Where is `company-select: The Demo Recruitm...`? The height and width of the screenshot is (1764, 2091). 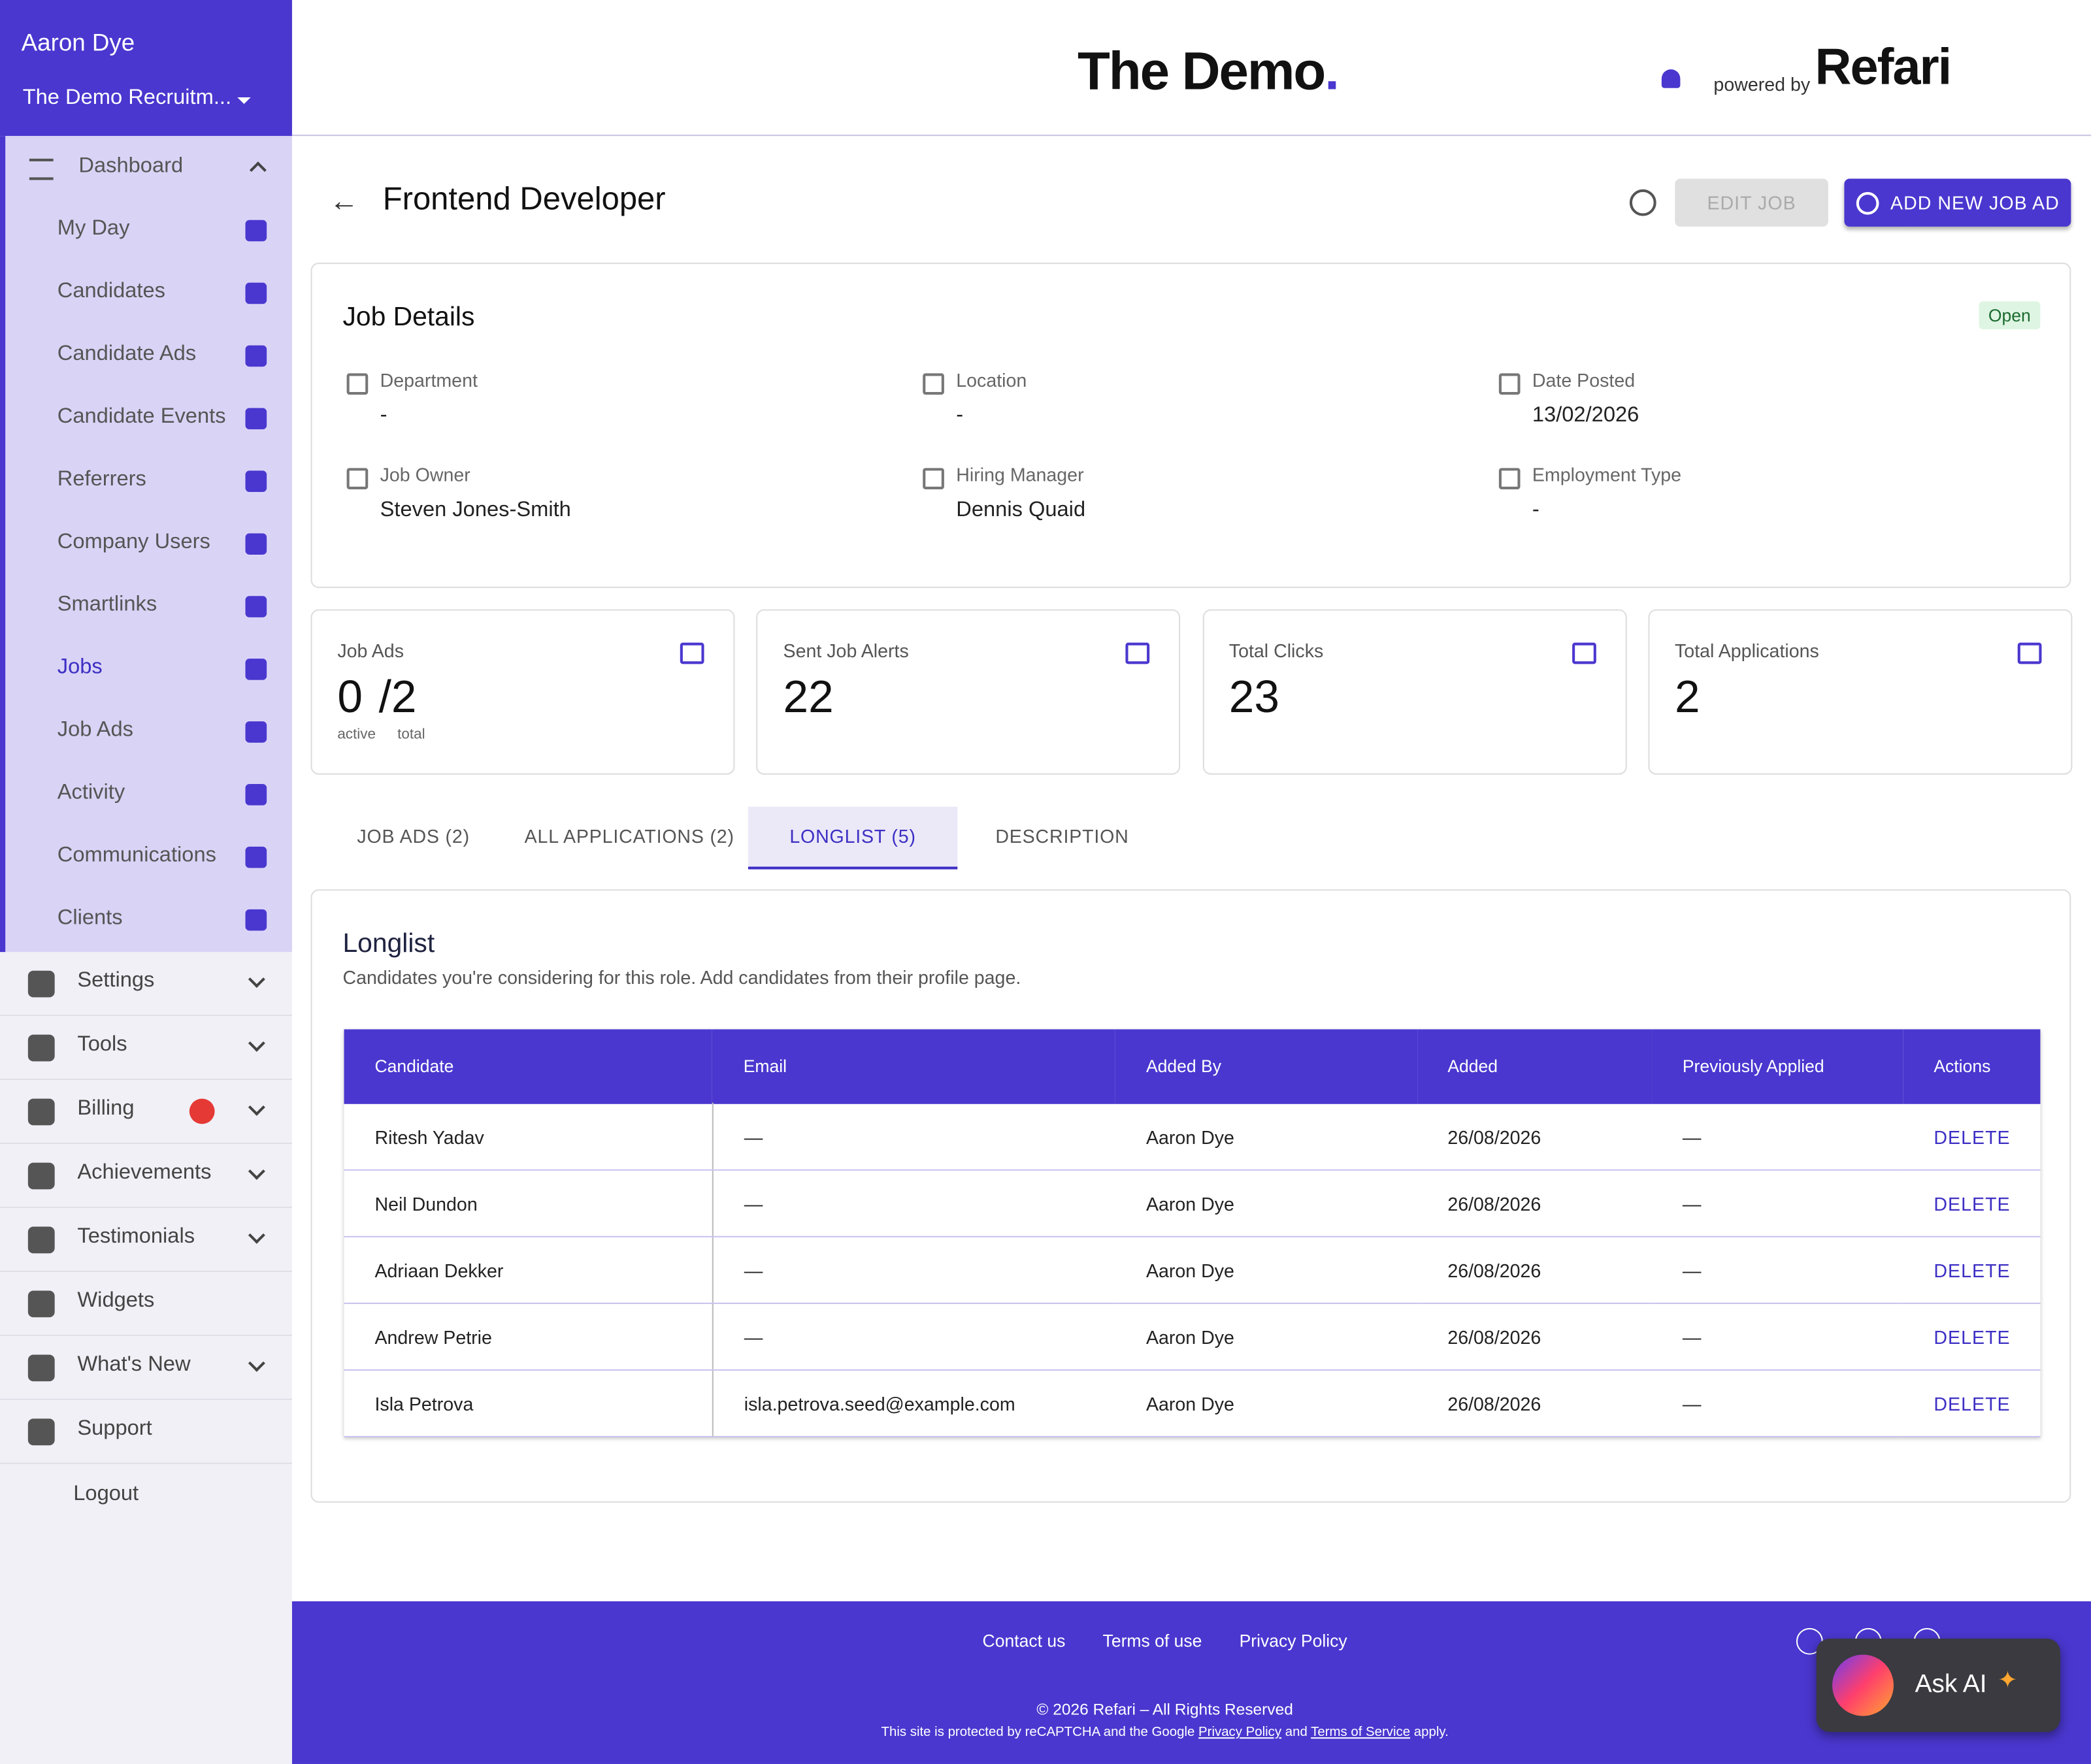 company-select: The Demo Recruitm... is located at coordinates (127, 98).